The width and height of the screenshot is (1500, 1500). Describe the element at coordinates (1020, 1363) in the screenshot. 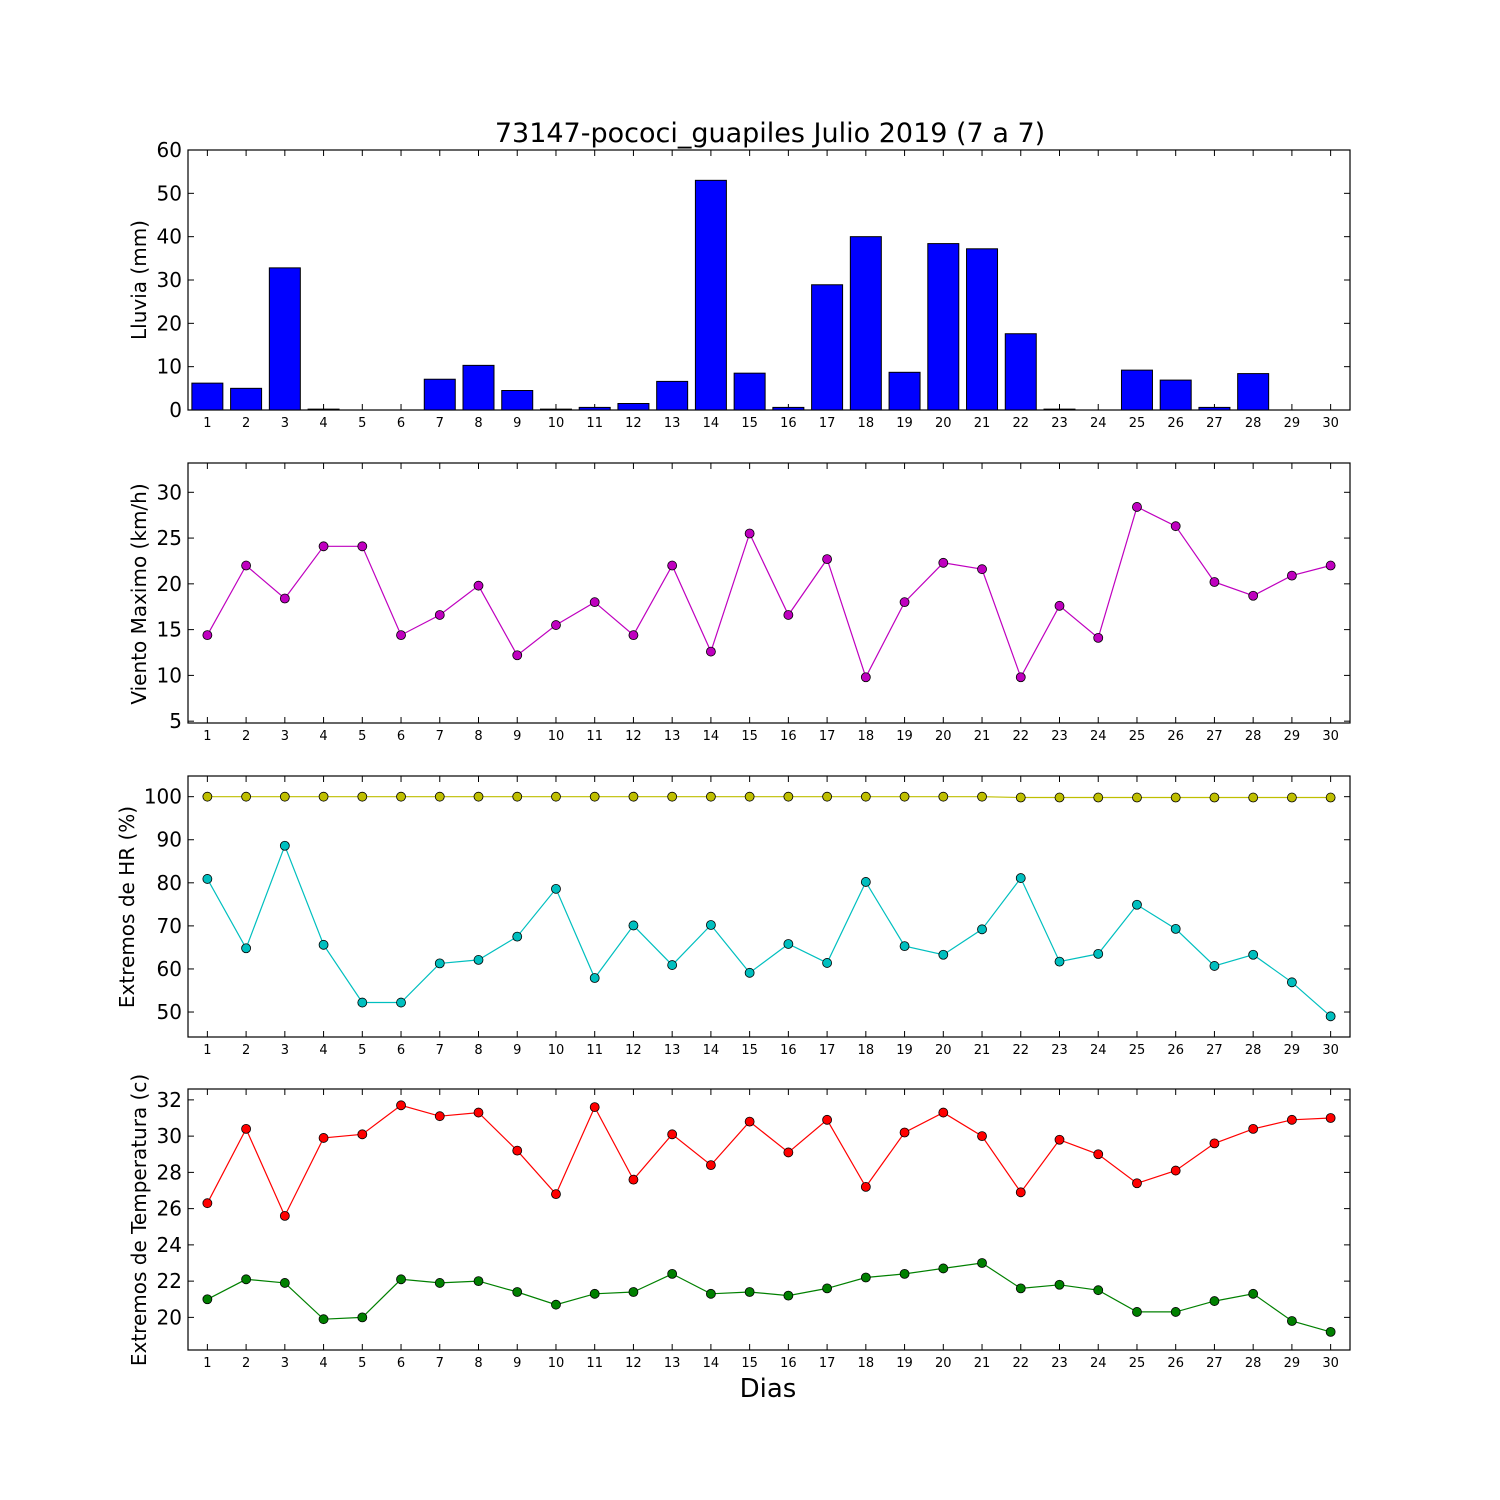

I see `x-tick-label: 22` at that location.